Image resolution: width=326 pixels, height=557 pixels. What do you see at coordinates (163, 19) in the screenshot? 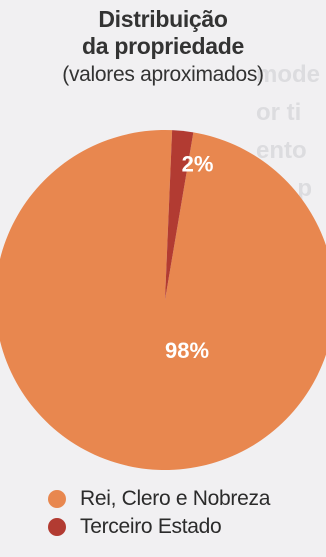
I see `title-line-1: Distribuição` at bounding box center [163, 19].